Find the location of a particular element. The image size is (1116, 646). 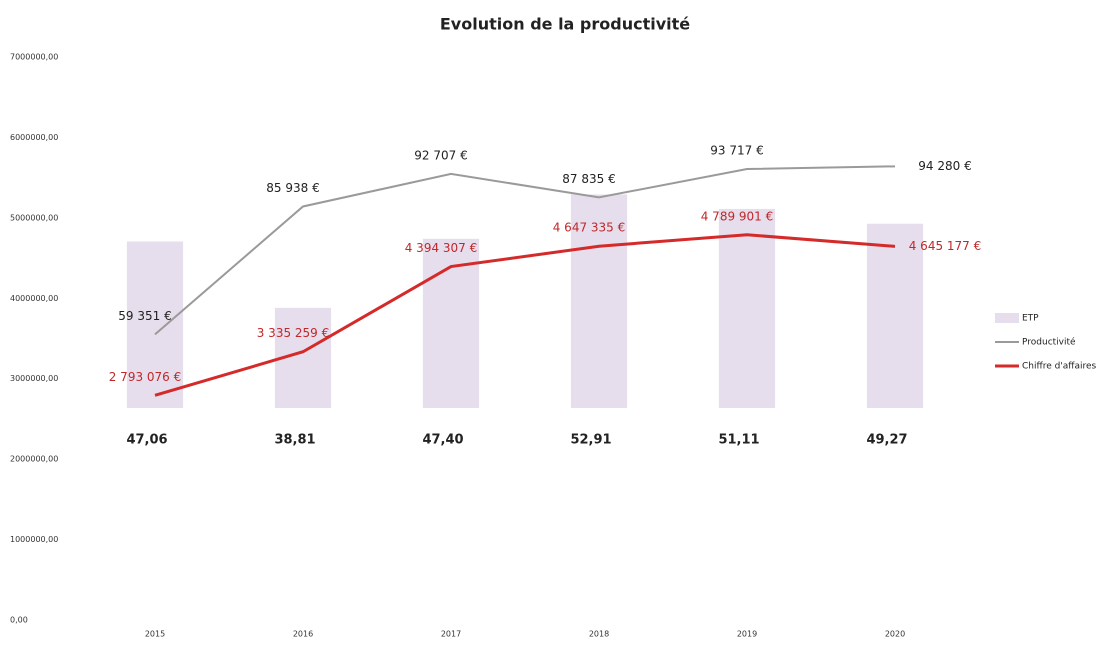

chart-title: Evolution de la productivité is located at coordinates (565, 24).